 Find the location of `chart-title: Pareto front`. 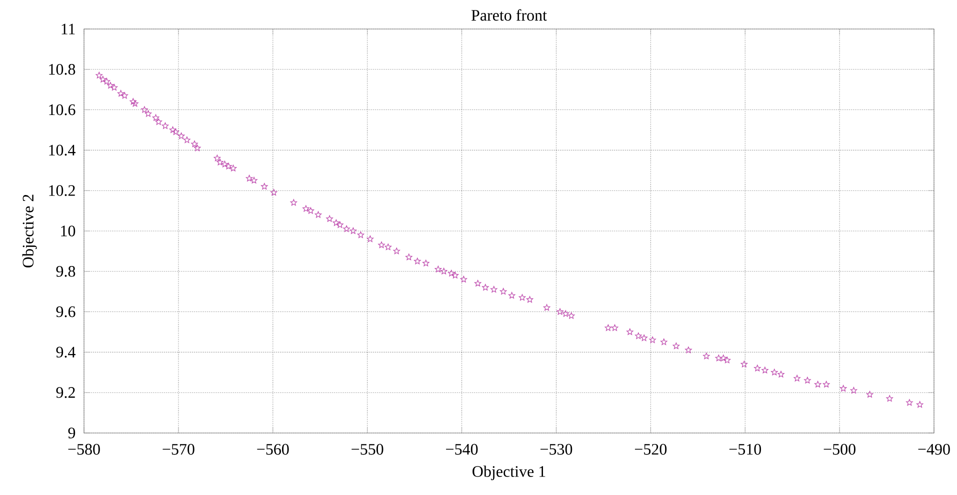

chart-title: Pareto front is located at coordinates (509, 15).